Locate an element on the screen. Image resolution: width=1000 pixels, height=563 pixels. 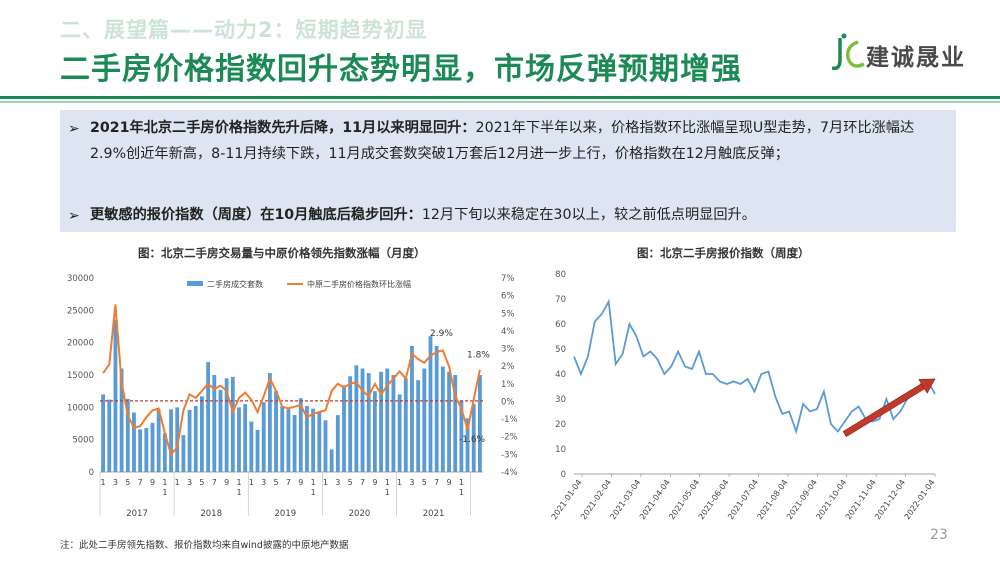
data-label-latest: 1.8% is located at coordinates (478, 355).